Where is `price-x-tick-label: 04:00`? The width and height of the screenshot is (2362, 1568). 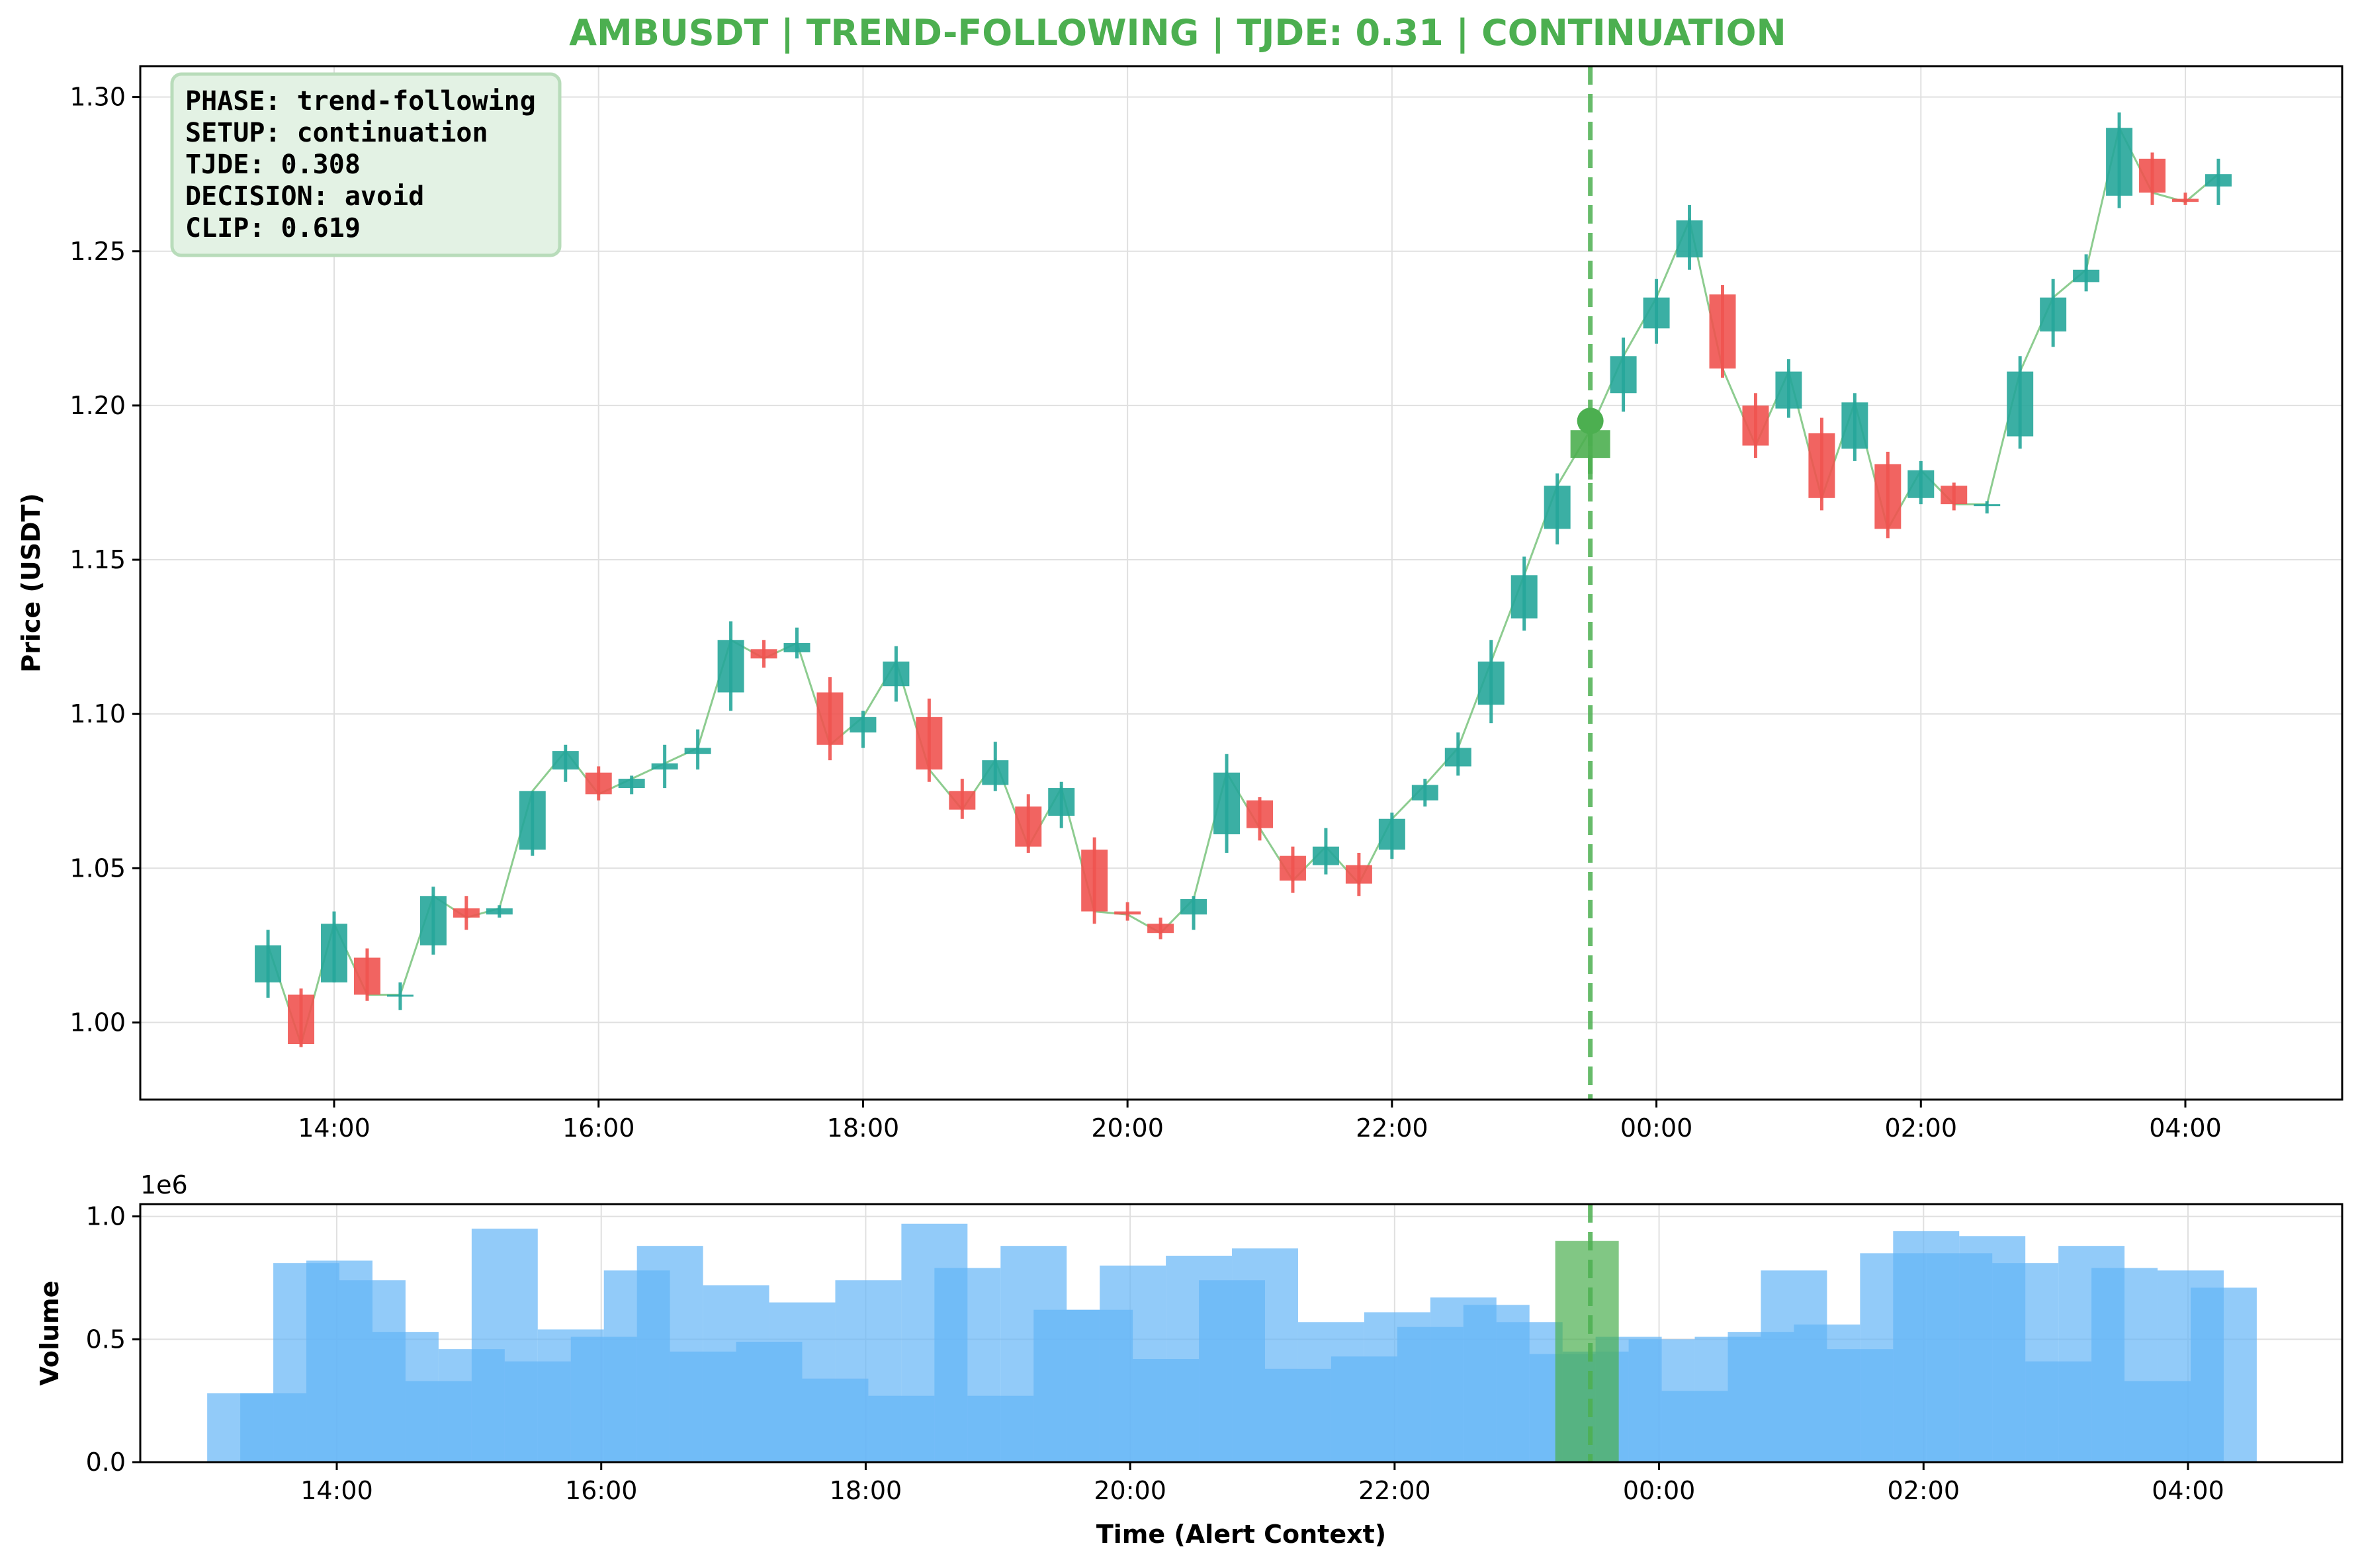
price-x-tick-label: 04:00 is located at coordinates (2185, 1128).